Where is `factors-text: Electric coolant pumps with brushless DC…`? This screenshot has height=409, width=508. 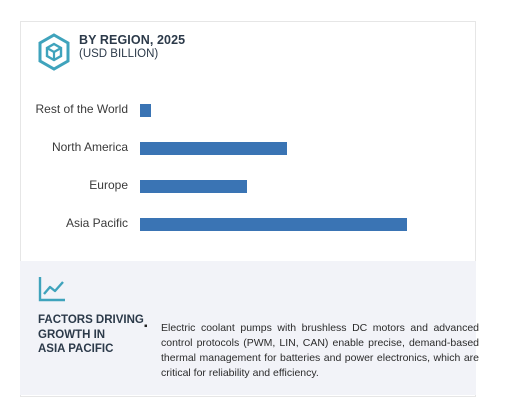
factors-text: Electric coolant pumps with brushless DC… is located at coordinates (320, 350).